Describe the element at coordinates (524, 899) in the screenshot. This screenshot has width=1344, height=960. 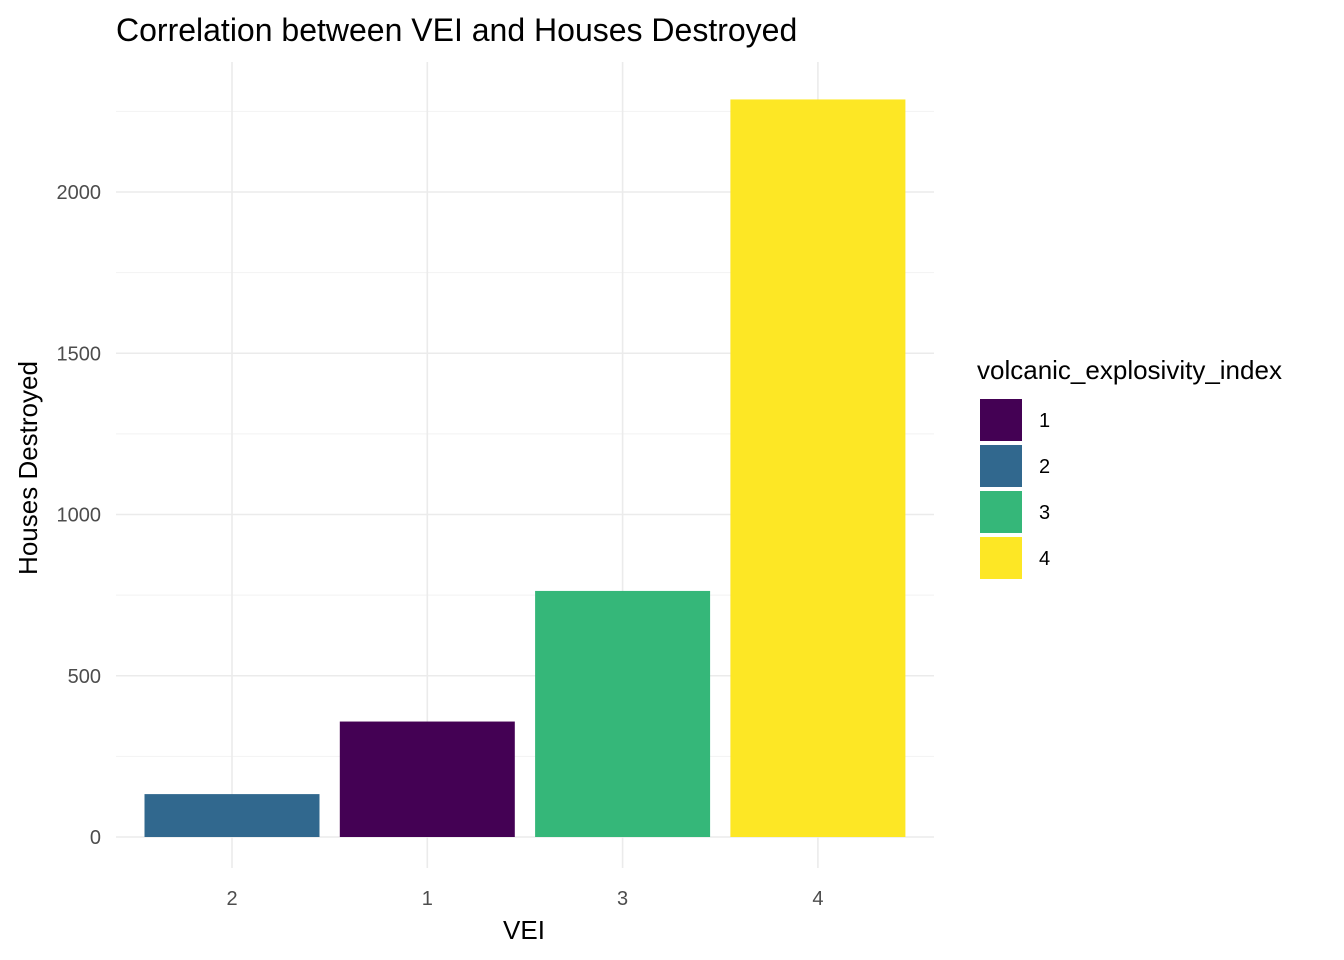
I see `x-axis-ticks: 2 1 3 4` at that location.